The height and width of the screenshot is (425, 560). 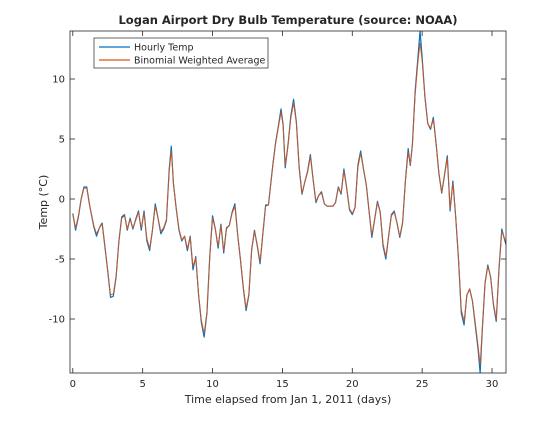 What do you see at coordinates (163, 48) in the screenshot?
I see `legend-entry: Hourly Temp` at bounding box center [163, 48].